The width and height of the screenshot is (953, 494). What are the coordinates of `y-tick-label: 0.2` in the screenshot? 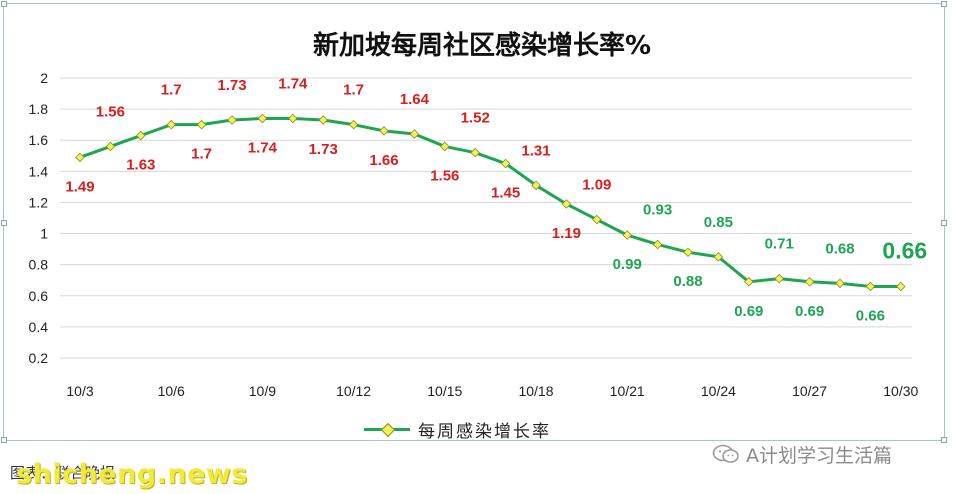 It's located at (39, 358).